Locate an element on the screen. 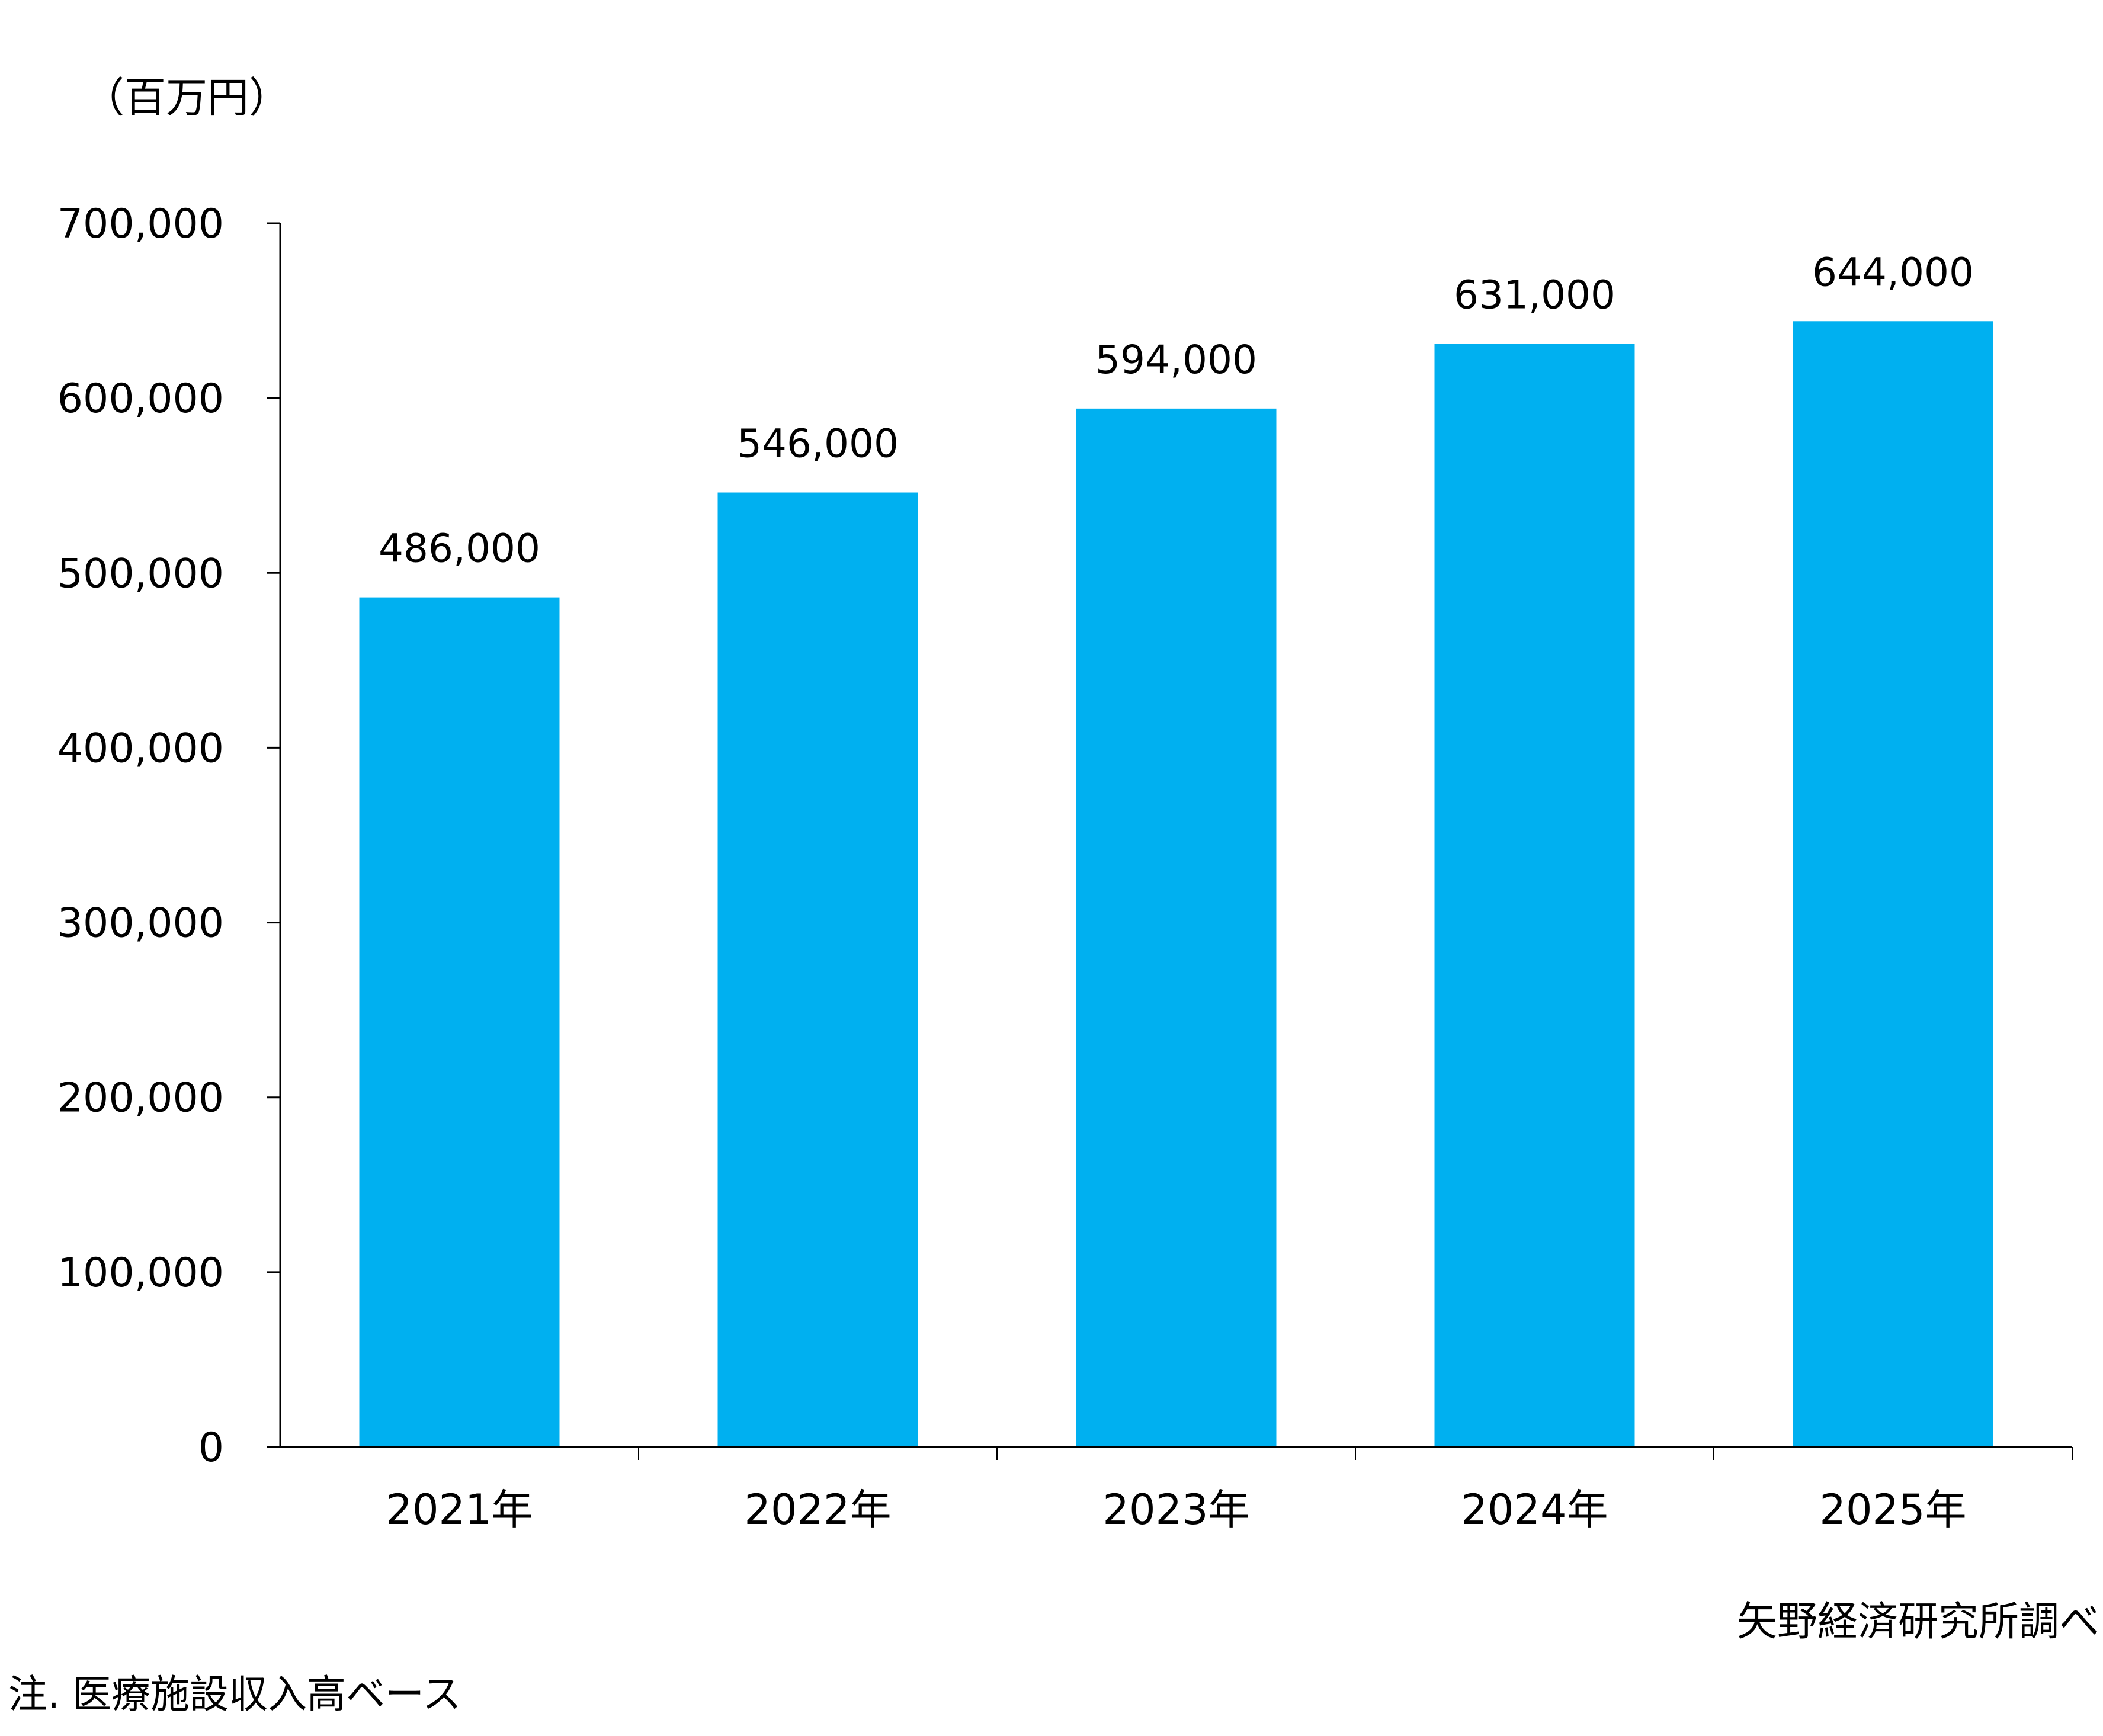 This screenshot has height=1736, width=2103. x-tick-label: 2022年 is located at coordinates (817, 1509).